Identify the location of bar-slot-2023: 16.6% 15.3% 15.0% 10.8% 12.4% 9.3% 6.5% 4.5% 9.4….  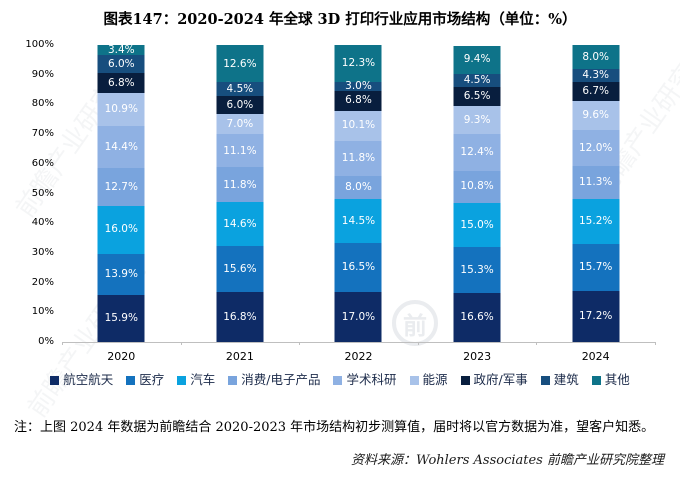
(477, 193).